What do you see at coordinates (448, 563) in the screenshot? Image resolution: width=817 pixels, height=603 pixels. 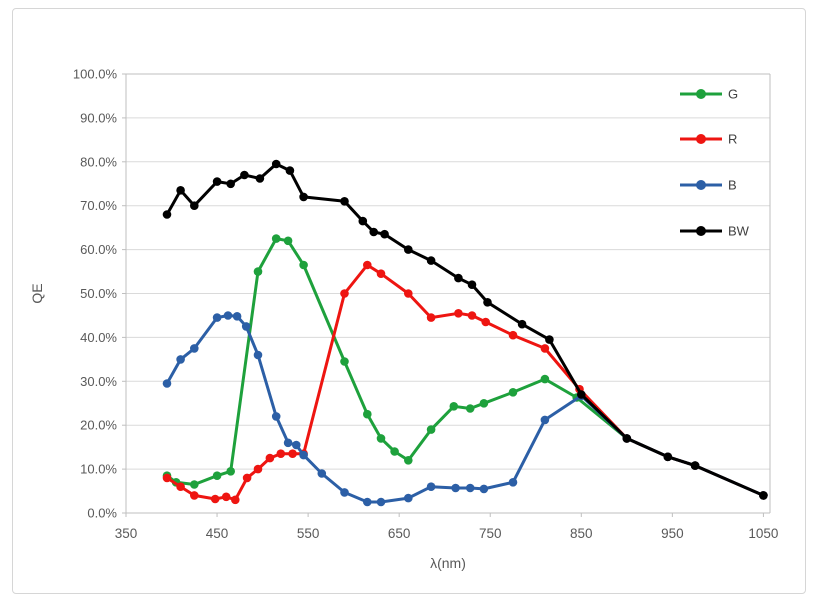 I see `x-axis-title: λ(nm)` at bounding box center [448, 563].